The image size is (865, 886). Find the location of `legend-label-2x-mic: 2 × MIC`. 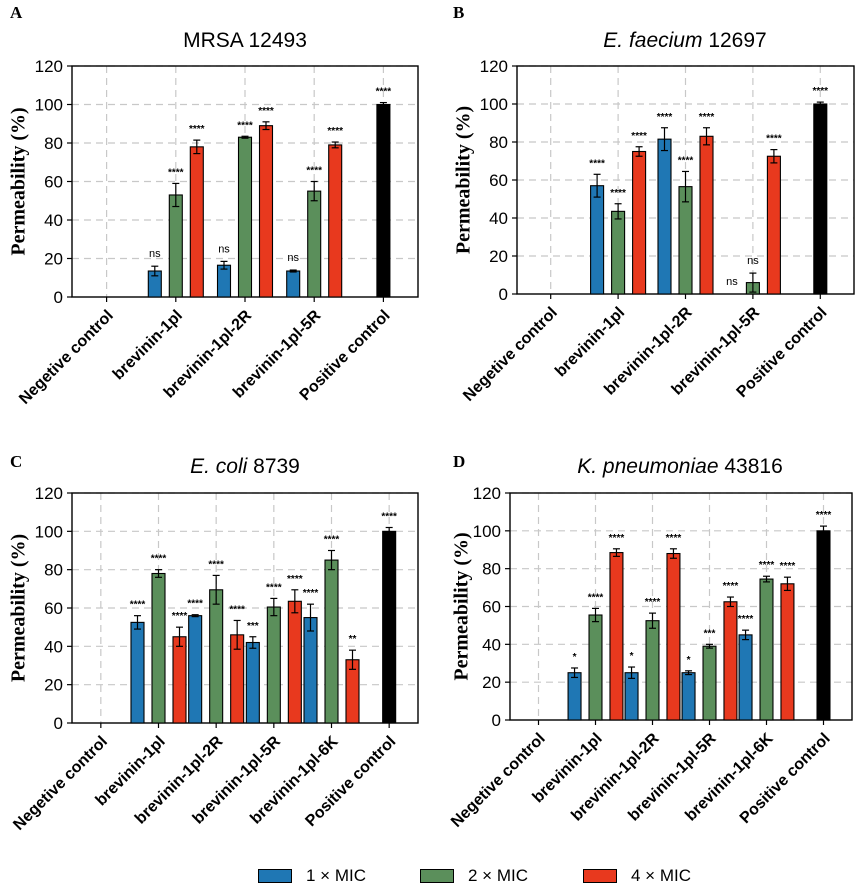

legend-label-2x-mic: 2 × MIC is located at coordinates (498, 875).